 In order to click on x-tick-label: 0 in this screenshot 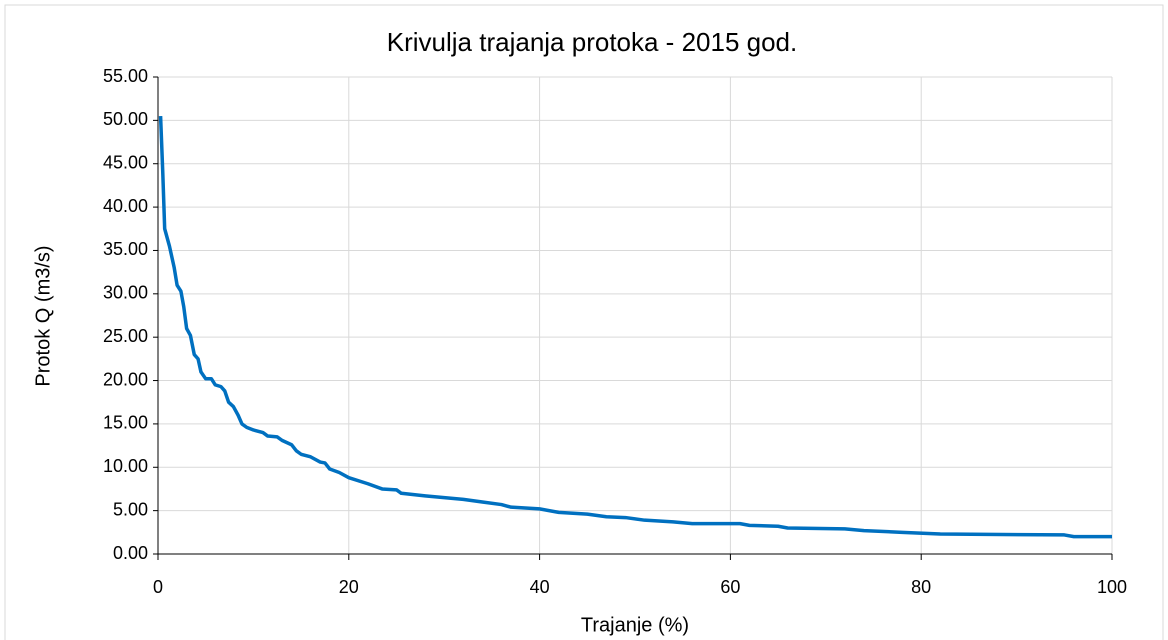, I will do `click(158, 587)`.